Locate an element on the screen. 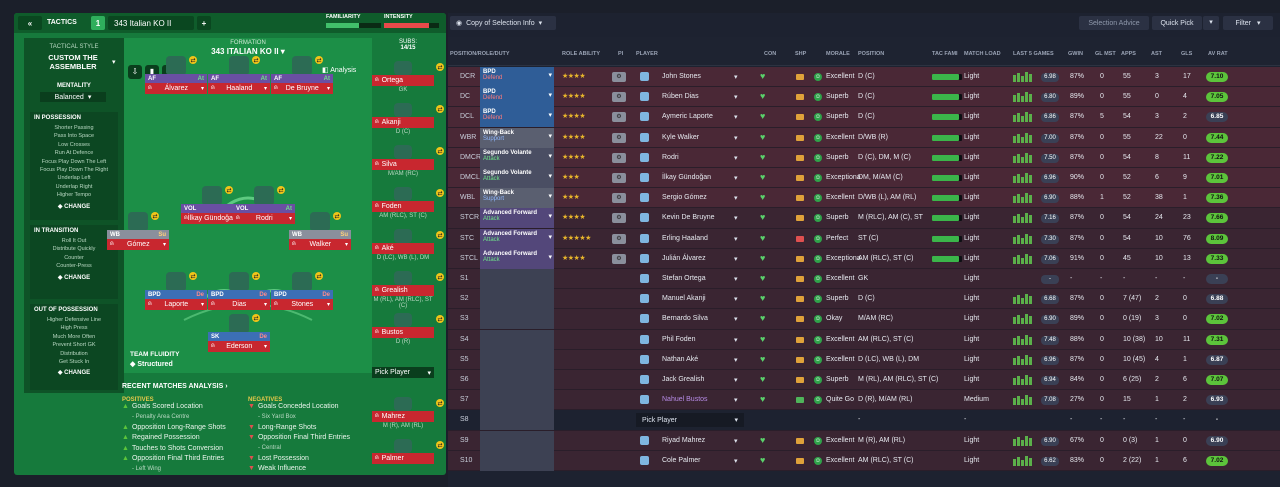 This screenshot has height=487, width=1280. analysis-item: ▼ Weak Influence is located at coordinates (308, 470).